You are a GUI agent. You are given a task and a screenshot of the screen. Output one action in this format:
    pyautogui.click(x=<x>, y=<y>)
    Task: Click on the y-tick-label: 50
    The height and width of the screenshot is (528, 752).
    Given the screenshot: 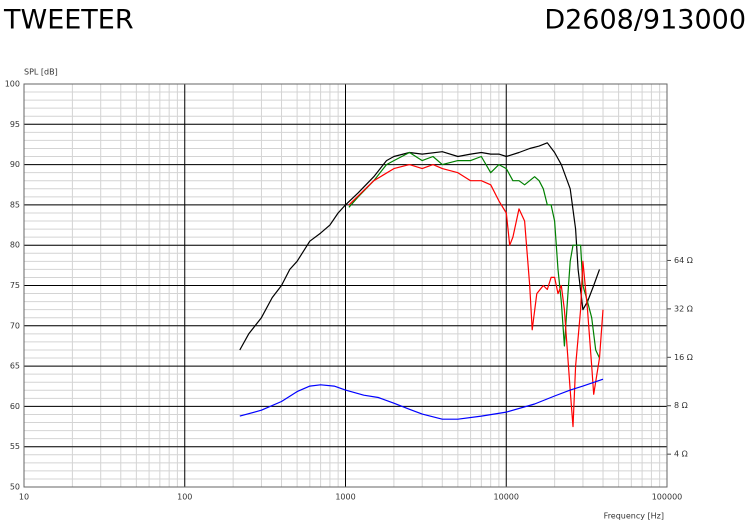 What is the action you would take?
    pyautogui.click(x=15, y=487)
    